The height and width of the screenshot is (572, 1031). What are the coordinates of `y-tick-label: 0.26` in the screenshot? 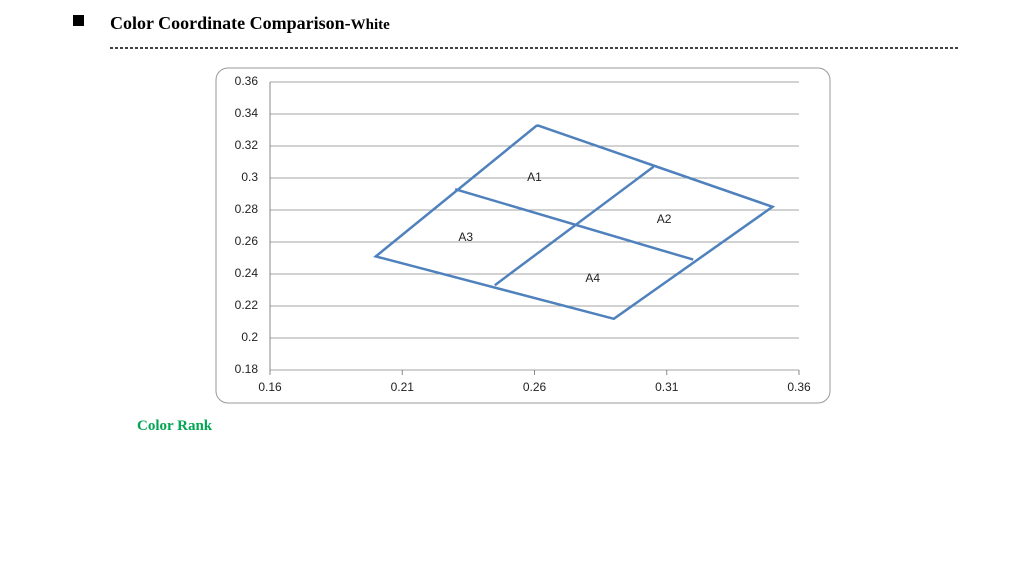 It's located at (247, 241).